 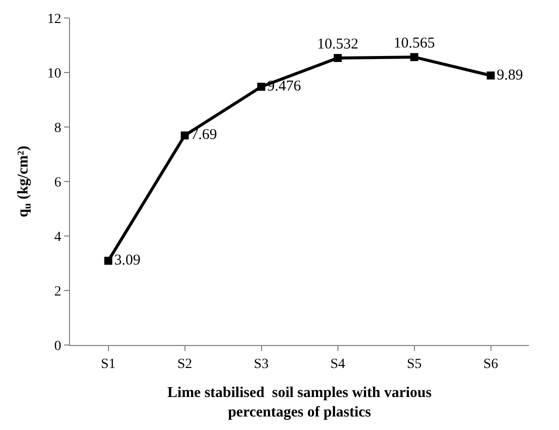 What do you see at coordinates (414, 43) in the screenshot?
I see `data-label: 10.565` at bounding box center [414, 43].